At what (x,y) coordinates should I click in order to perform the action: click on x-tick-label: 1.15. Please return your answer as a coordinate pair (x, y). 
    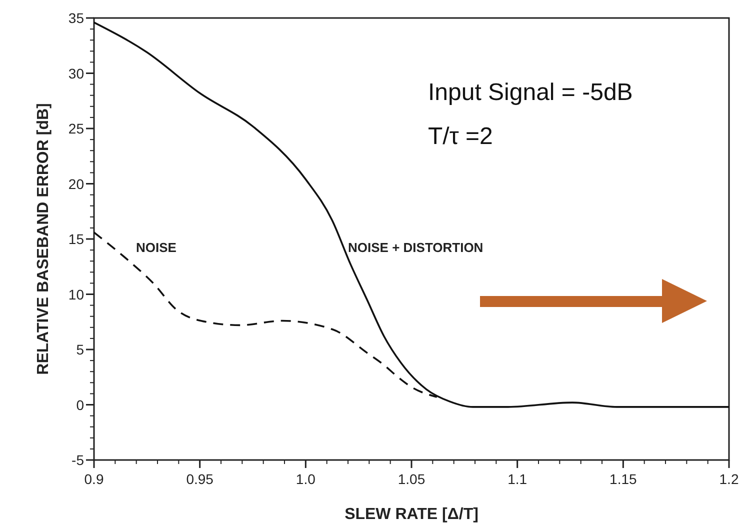
    Looking at the image, I should click on (624, 479).